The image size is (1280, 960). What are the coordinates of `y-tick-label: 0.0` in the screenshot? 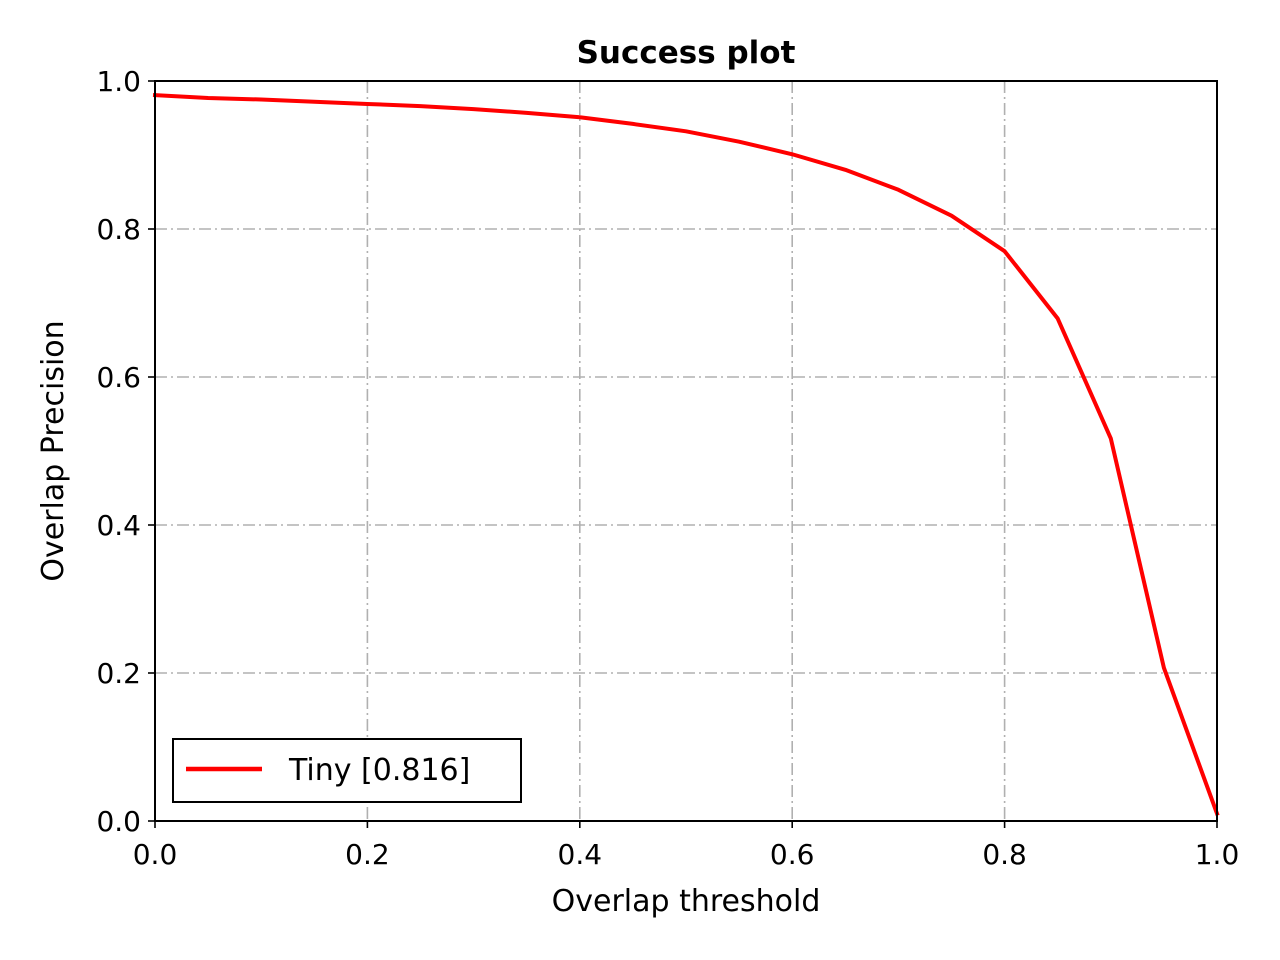 It's located at (118, 821).